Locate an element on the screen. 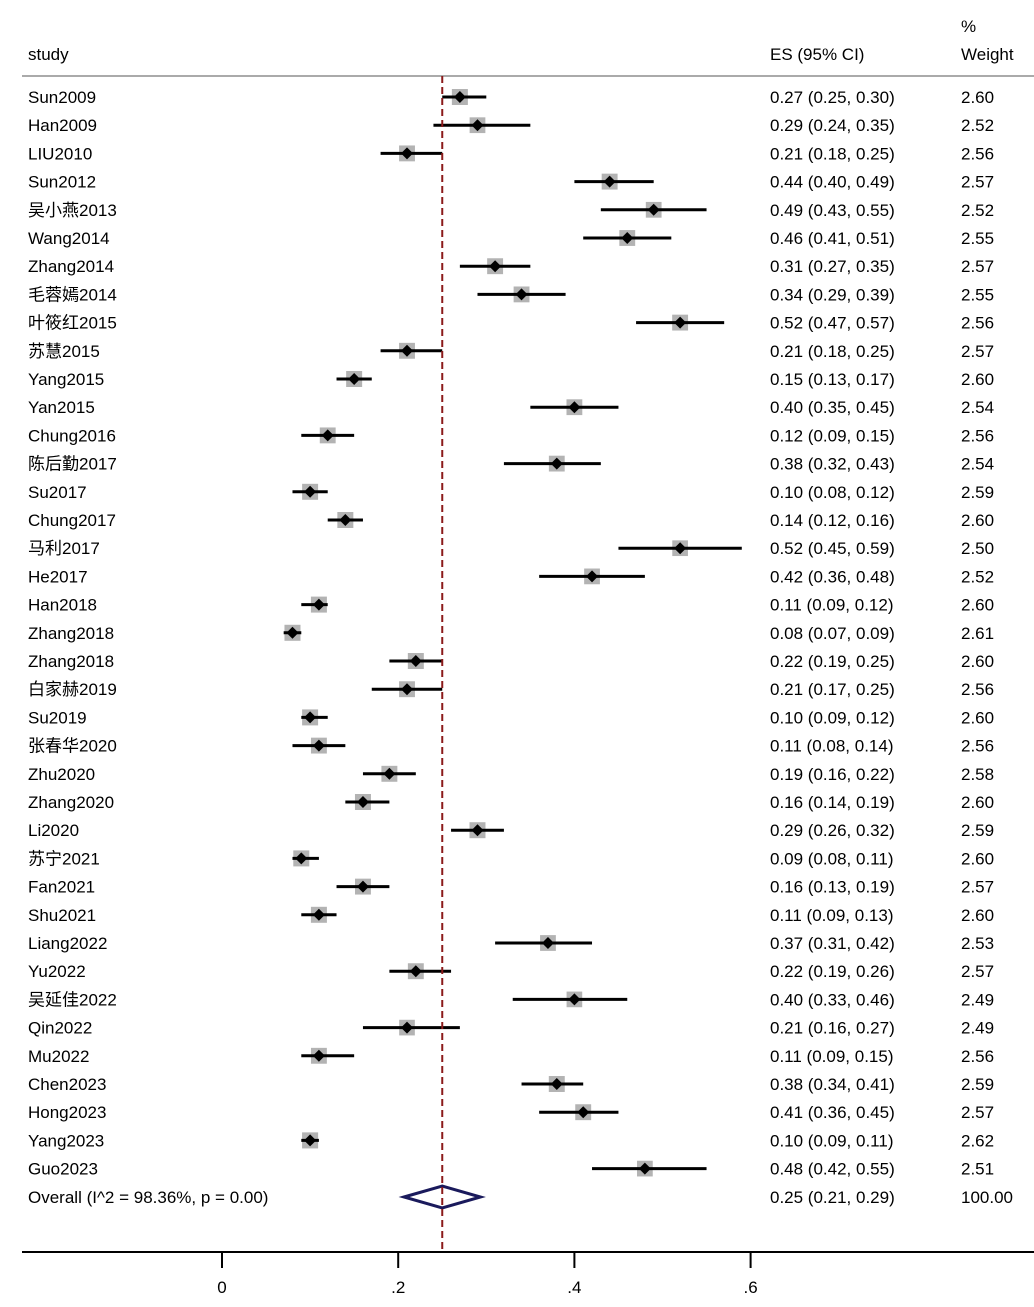 The height and width of the screenshot is (1307, 1034). study-es-ci: 0.52 (0.47, 0.57) is located at coordinates (832, 323).